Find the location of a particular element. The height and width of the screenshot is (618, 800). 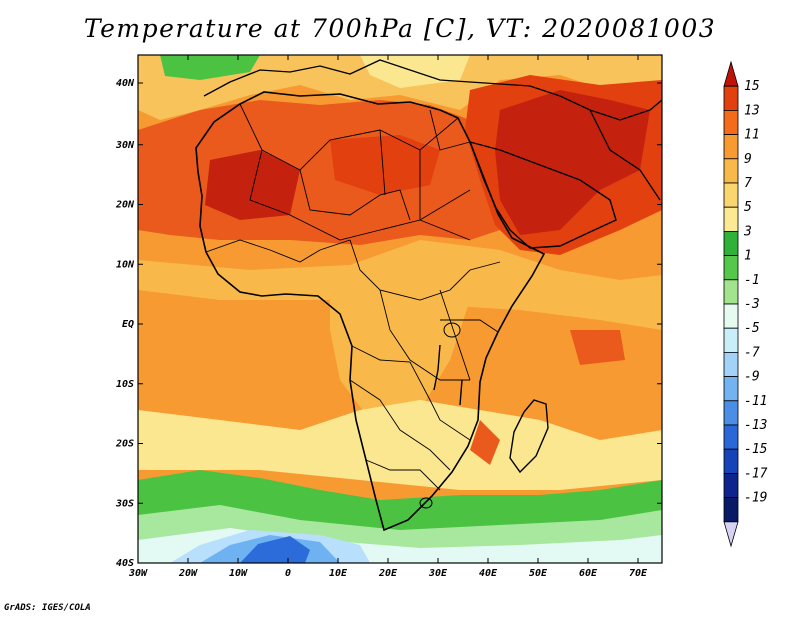

field-mozambique-warm is located at coordinates (485, 442).